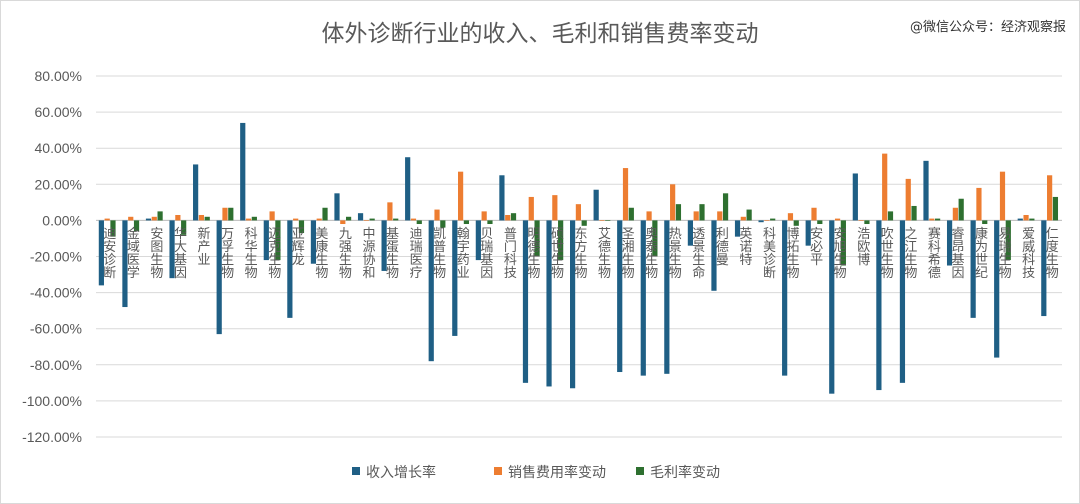 The width and height of the screenshot is (1080, 504). Describe the element at coordinates (650, 252) in the screenshot. I see `x-category-label: 奥泰生物` at that location.